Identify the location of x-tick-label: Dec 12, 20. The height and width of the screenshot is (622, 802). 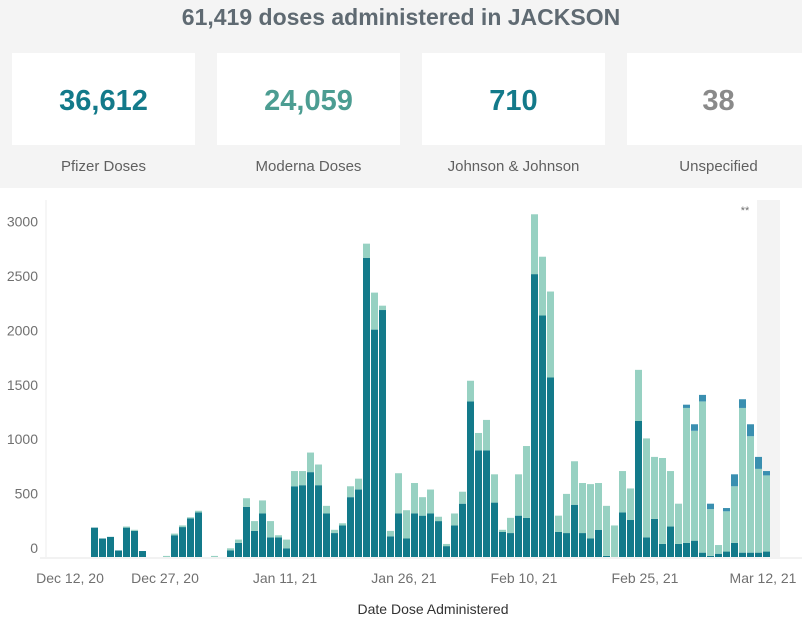
(70, 578).